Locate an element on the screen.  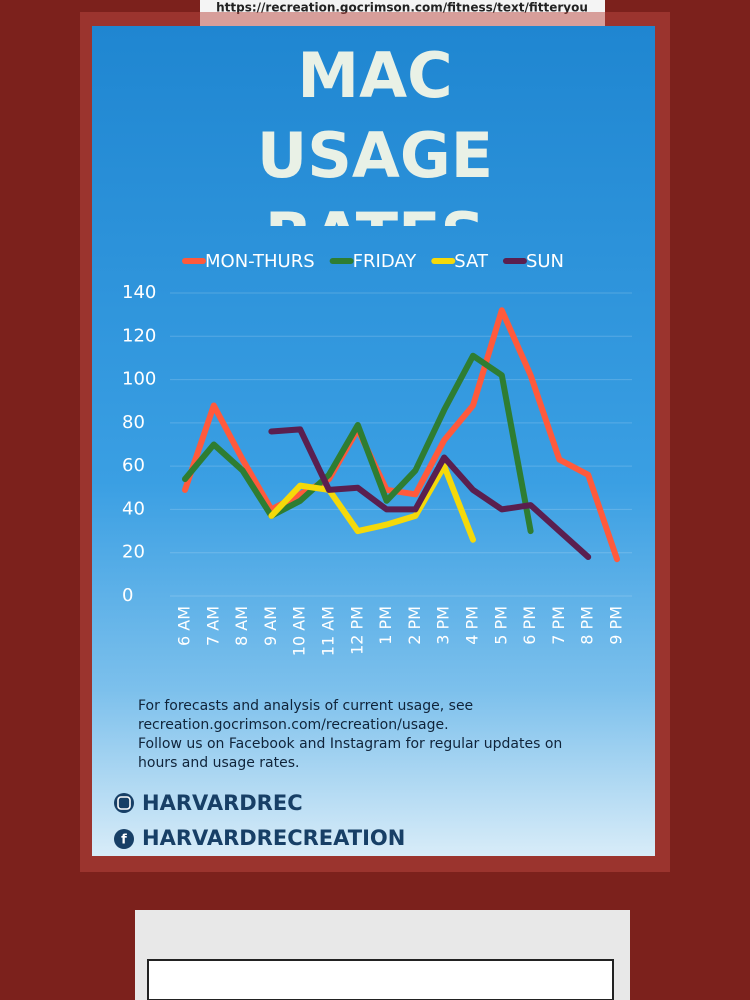
x-tick-label: 4 PM is located at coordinates (472, 625).